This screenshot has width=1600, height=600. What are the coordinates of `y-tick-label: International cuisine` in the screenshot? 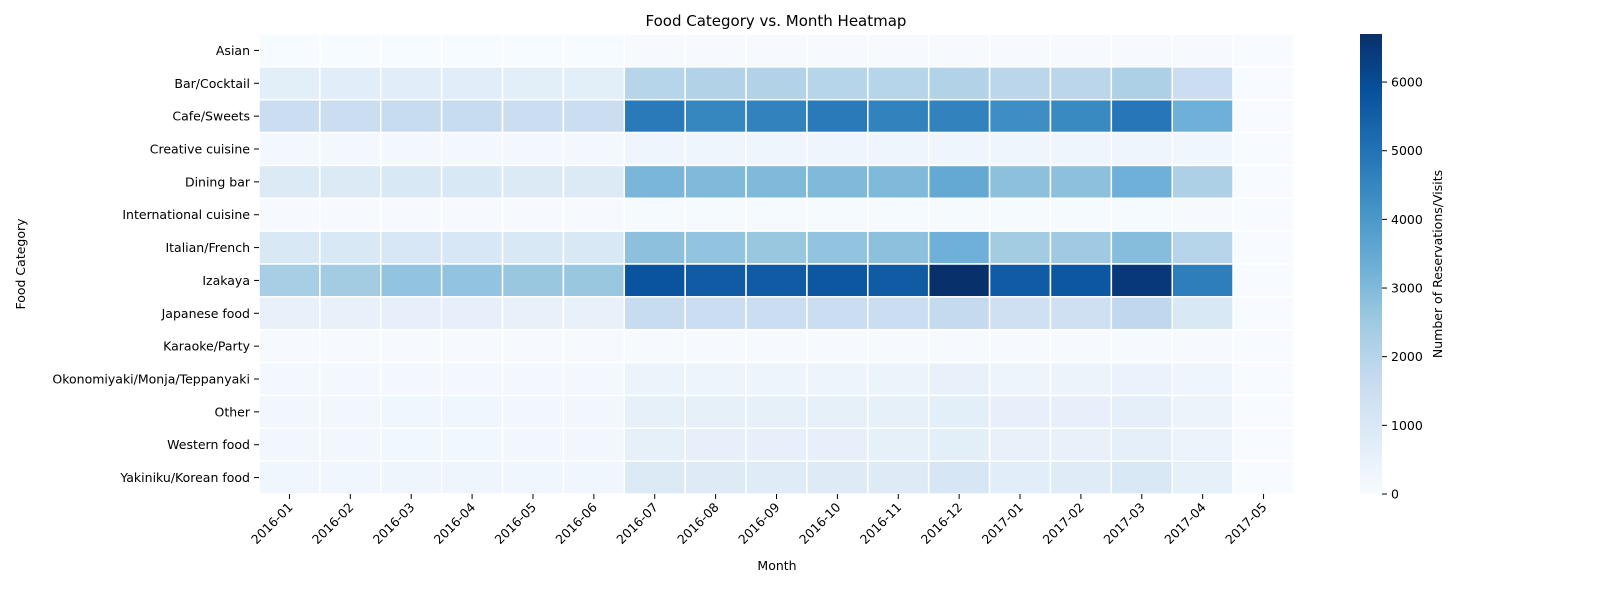 It's located at (186, 214).